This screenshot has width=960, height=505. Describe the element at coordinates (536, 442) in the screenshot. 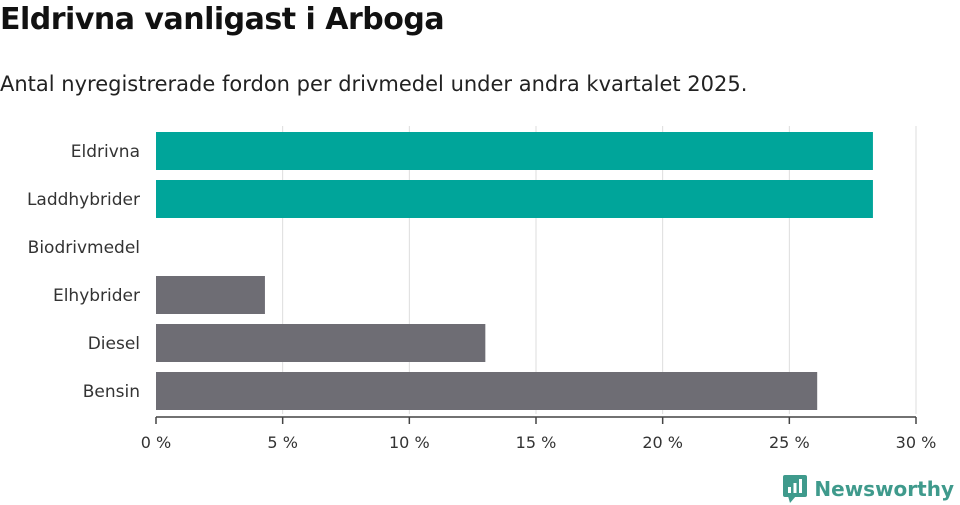

I see `x-tick-label: 15 %` at that location.